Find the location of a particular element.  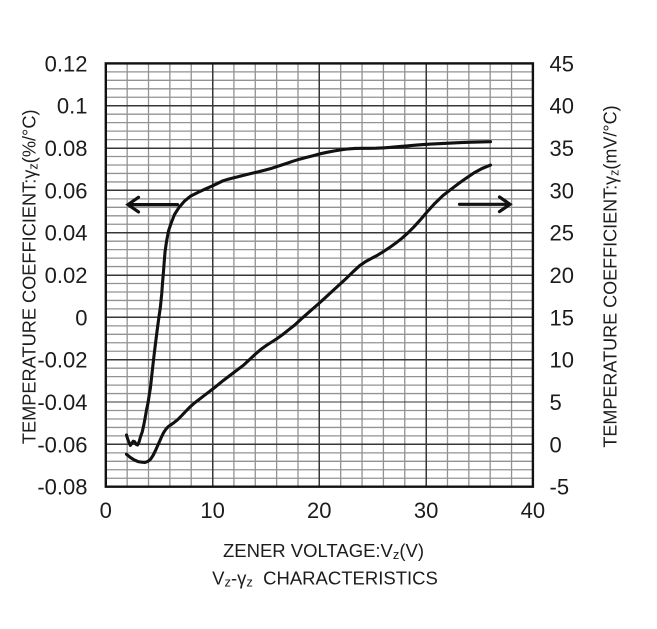

svg-text: Vz-γz CHARACTERISTICS is located at coordinates (325, 579).